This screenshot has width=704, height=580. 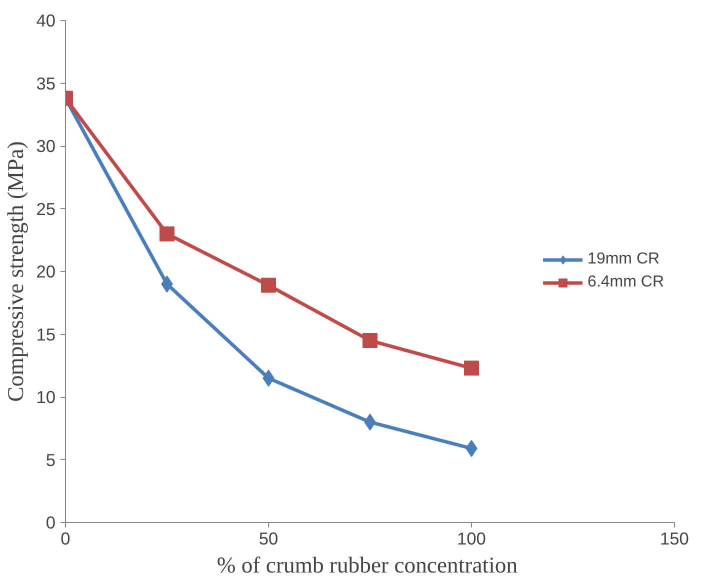 I want to click on x-tick-label: 100, so click(x=471, y=538).